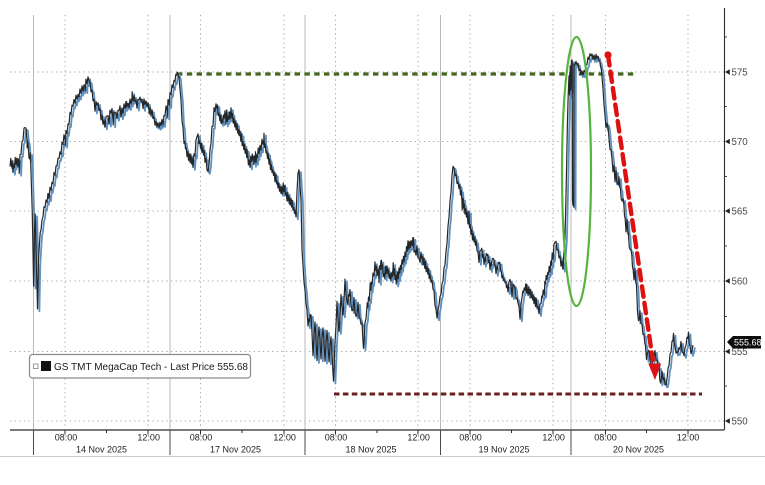  Describe the element at coordinates (740, 282) in the screenshot. I see `svg-text: 560` at that location.